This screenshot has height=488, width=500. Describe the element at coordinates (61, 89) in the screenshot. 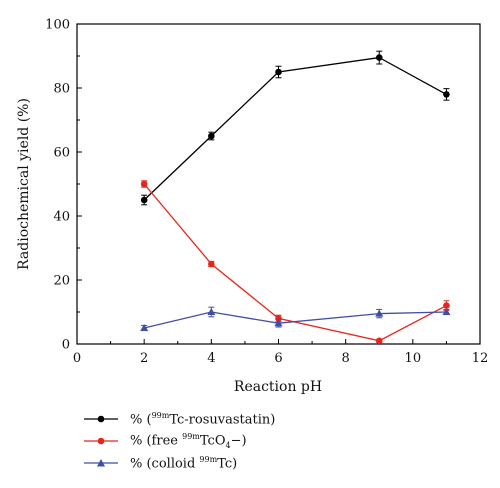

I see `y-tick-label: 80` at that location.